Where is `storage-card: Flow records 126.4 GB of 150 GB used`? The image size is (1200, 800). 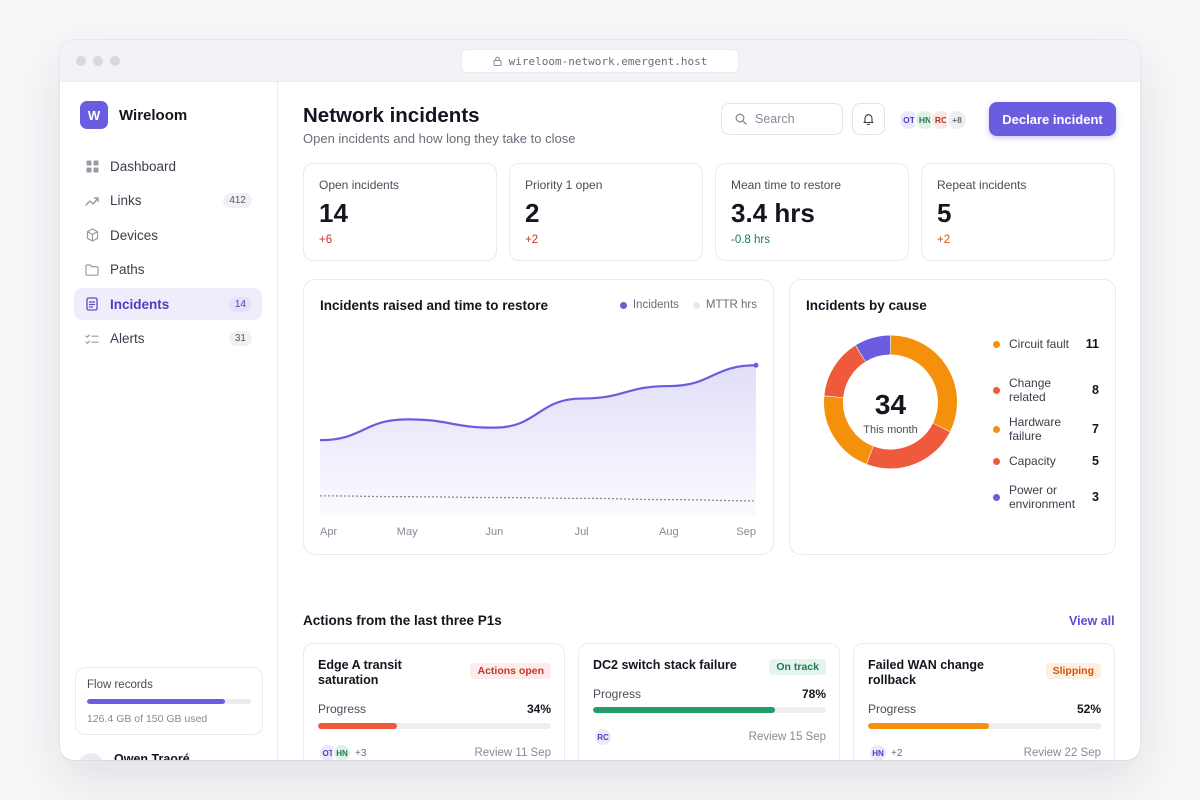 storage-card: Flow records 126.4 GB of 150 GB used is located at coordinates (169, 701).